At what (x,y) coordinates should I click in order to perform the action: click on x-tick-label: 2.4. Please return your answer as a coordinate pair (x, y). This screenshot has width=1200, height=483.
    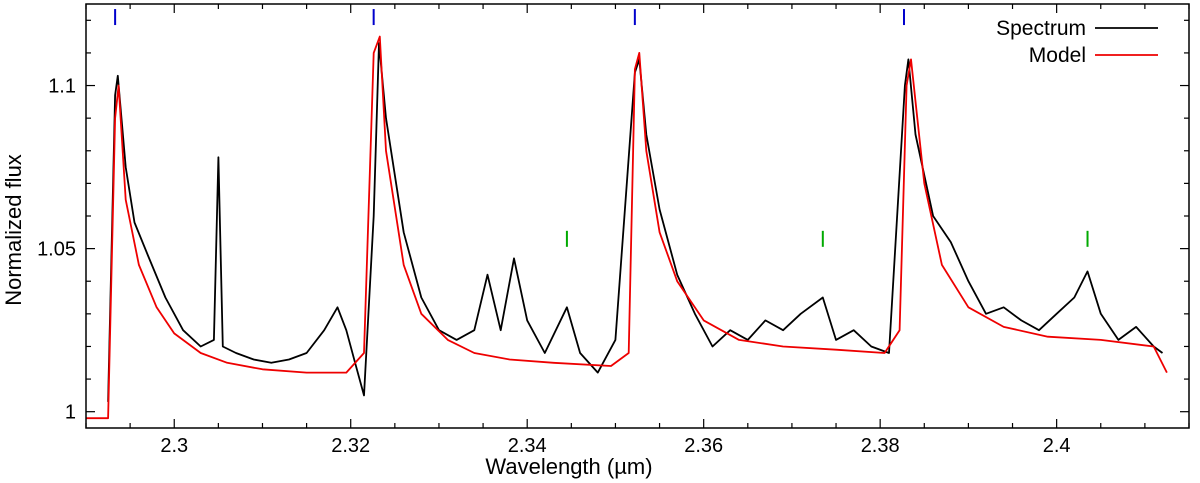
    Looking at the image, I should click on (1057, 446).